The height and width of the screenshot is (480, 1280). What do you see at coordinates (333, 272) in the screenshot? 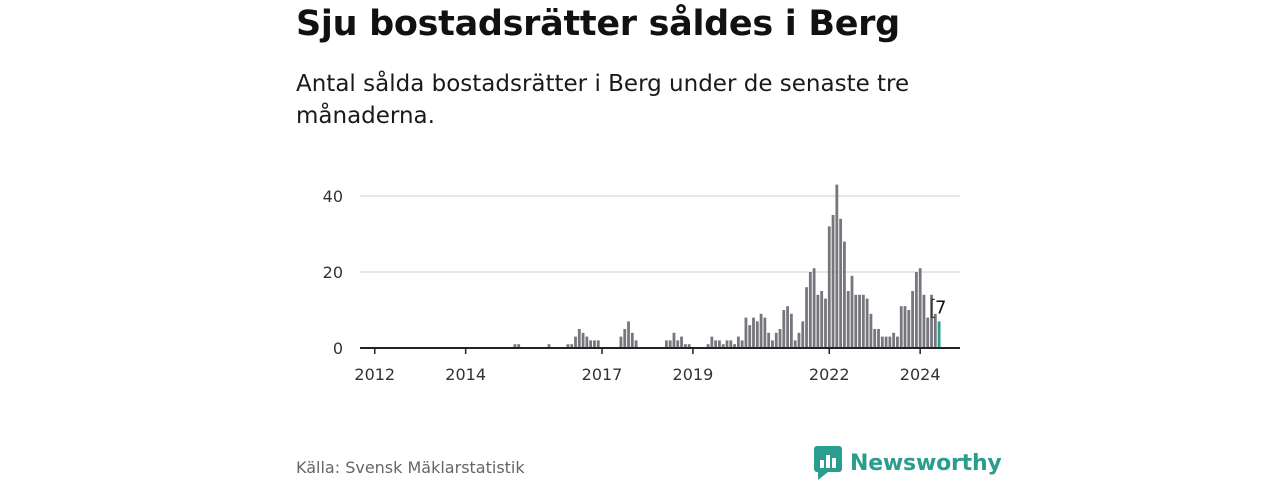
I see `y-tick-label: 20` at bounding box center [333, 272].